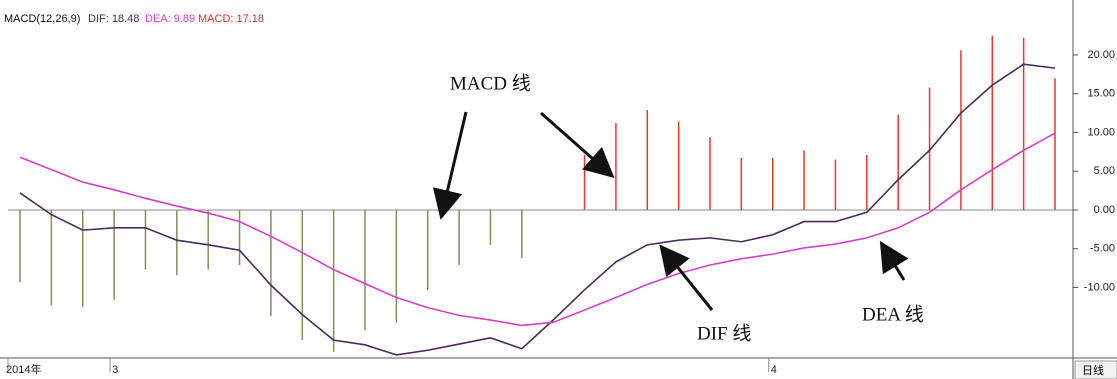 The height and width of the screenshot is (379, 1117). What do you see at coordinates (490, 83) in the screenshot?
I see `annotation: MACD 线` at bounding box center [490, 83].